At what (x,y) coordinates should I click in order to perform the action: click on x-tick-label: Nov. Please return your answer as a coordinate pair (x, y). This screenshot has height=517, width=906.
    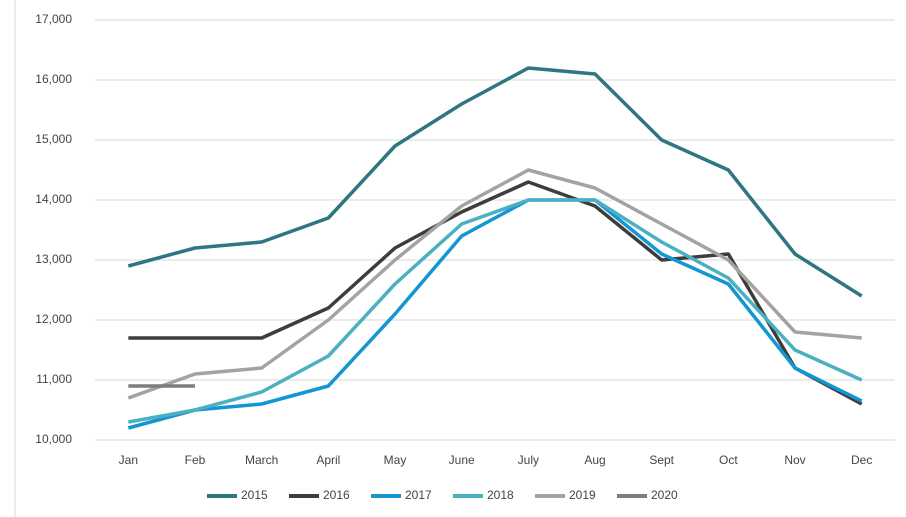
    Looking at the image, I should click on (794, 460).